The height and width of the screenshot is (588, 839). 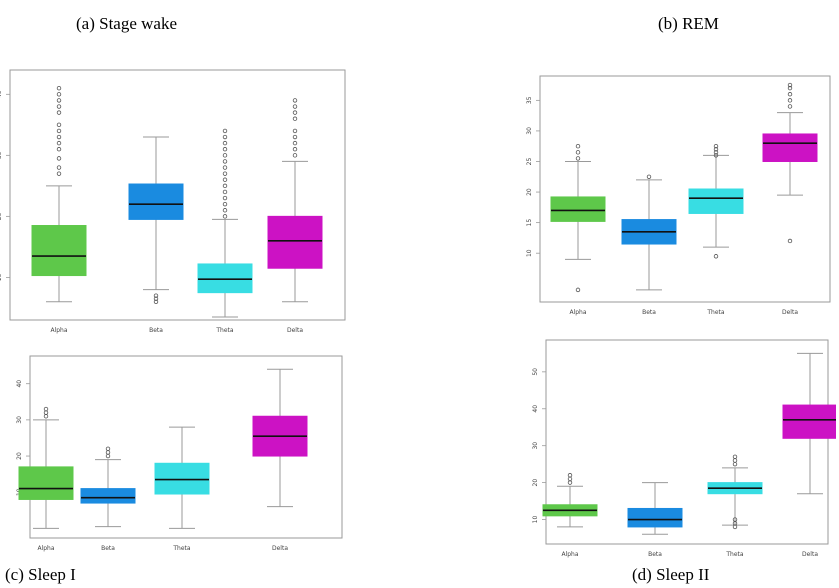 I want to click on caption-sleep-2: (d) Sleep II, so click(x=671, y=574).